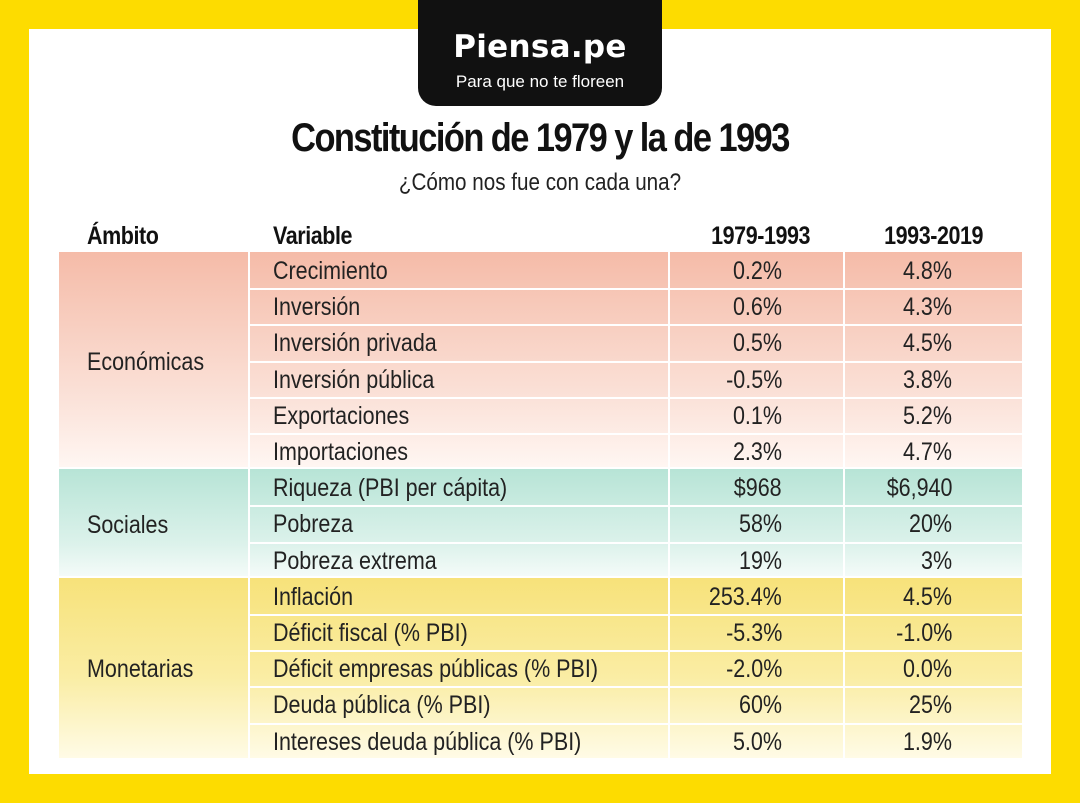 This screenshot has width=1080, height=803. Describe the element at coordinates (927, 669) in the screenshot. I see `value-1993-2019: 0.0%` at that location.